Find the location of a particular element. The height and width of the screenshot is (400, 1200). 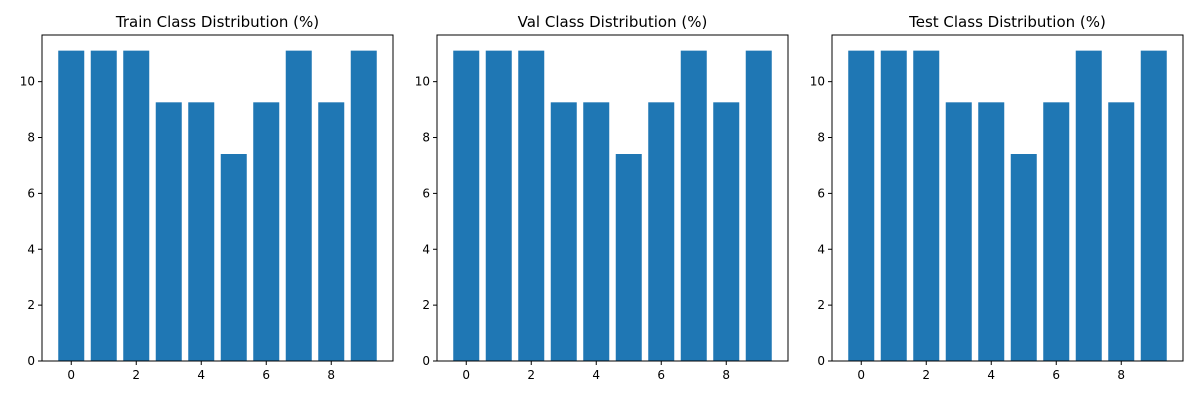

chart-title: Val Class Distribution (%) is located at coordinates (613, 22).